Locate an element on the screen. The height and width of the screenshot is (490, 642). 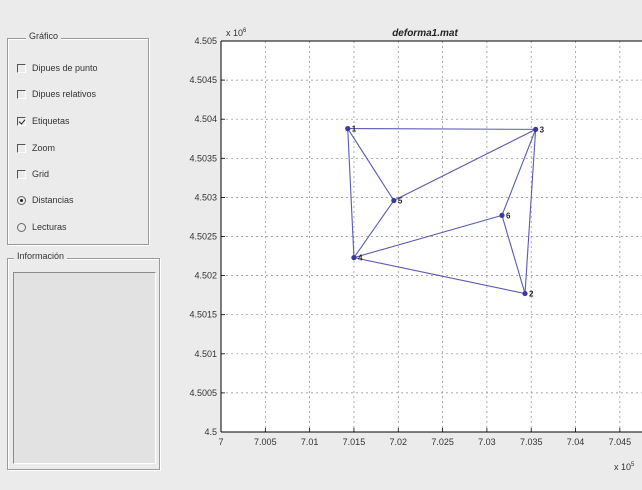
option-label: Dipues de punto is located at coordinates (65, 68).